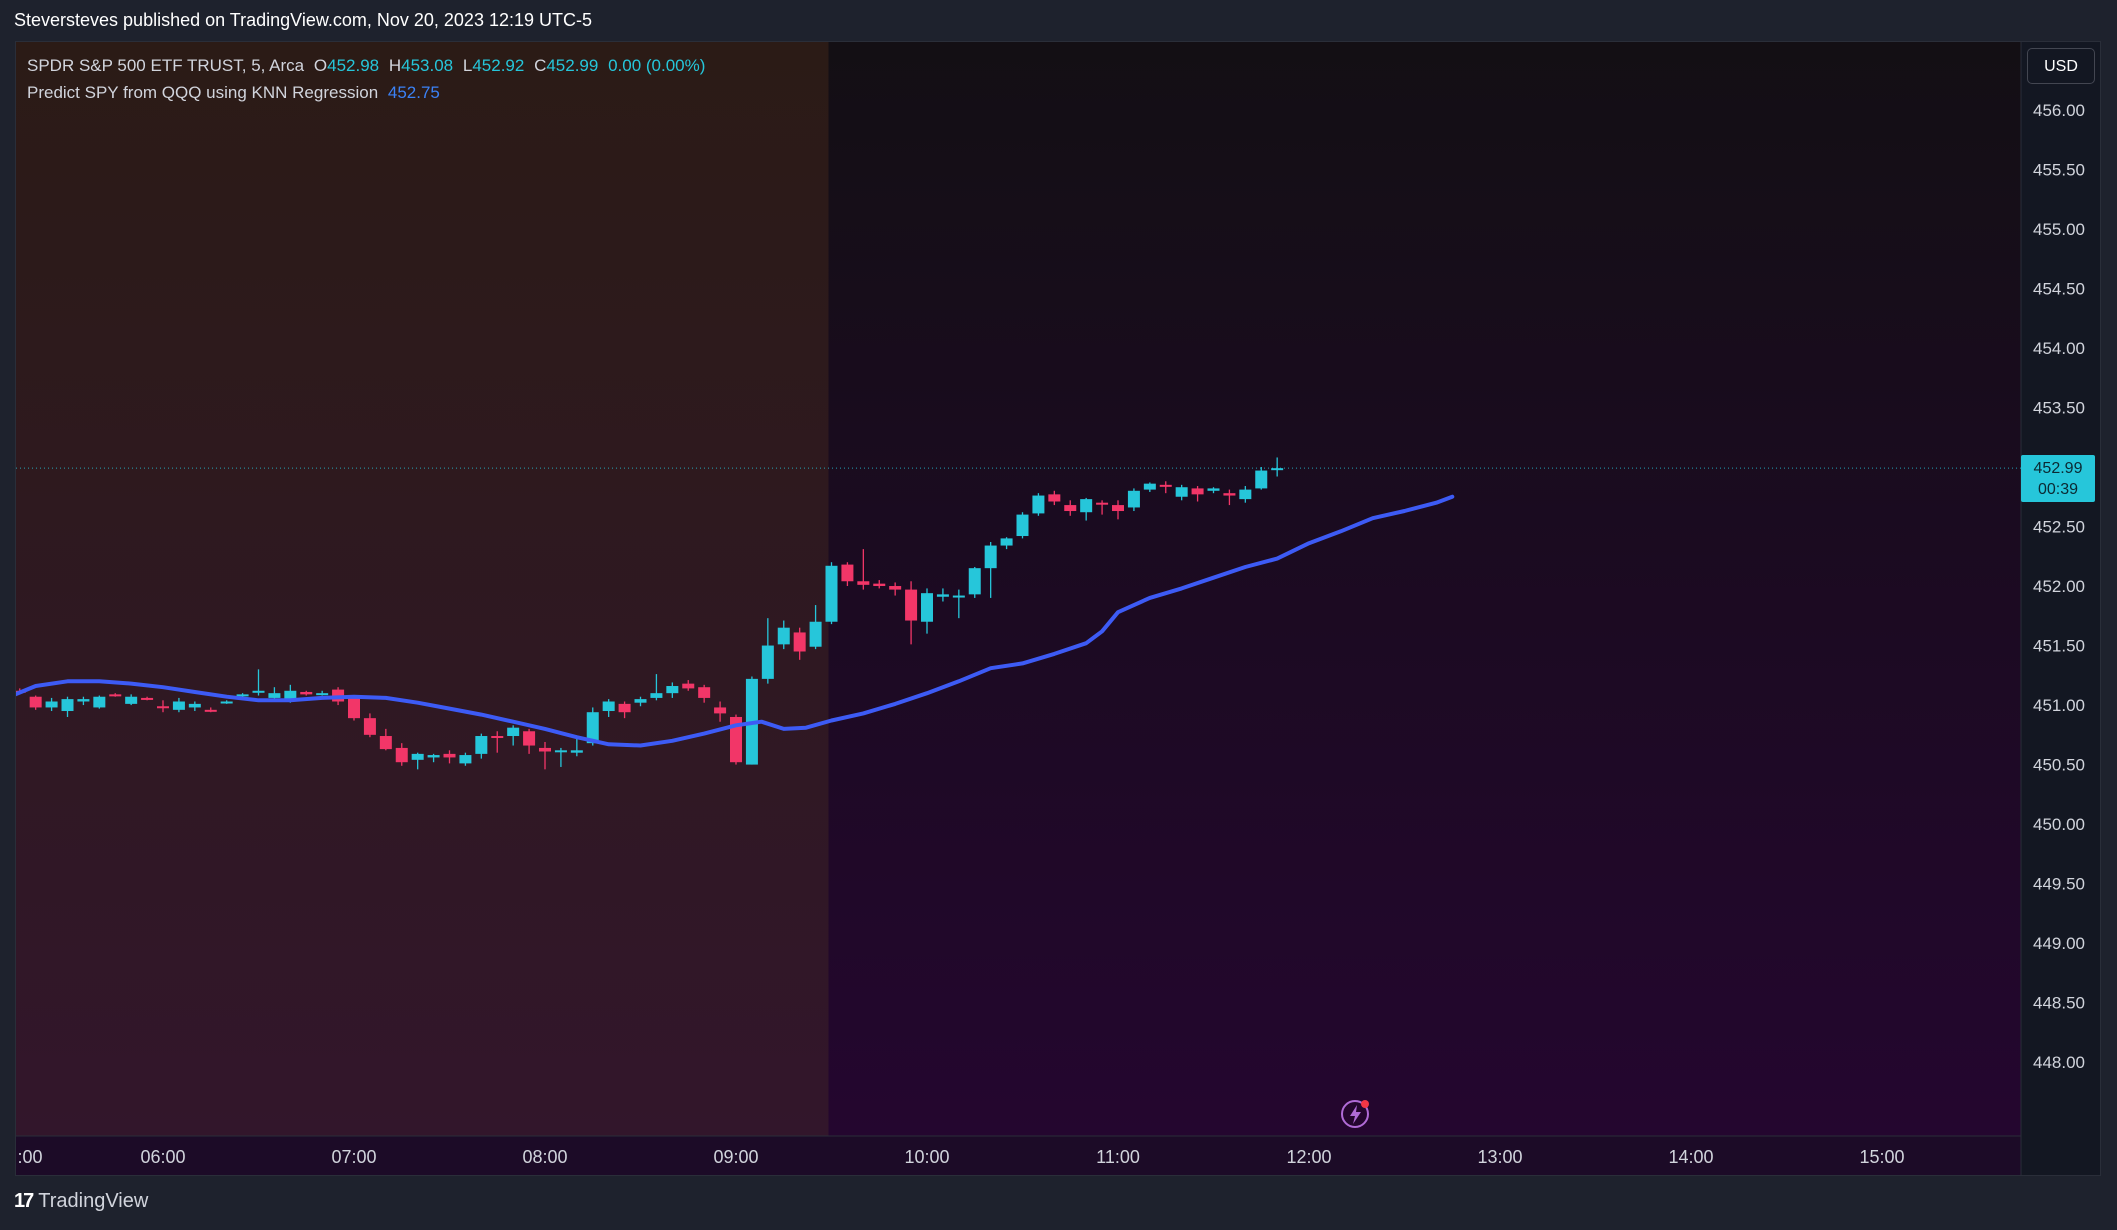 This screenshot has width=2117, height=1230. What do you see at coordinates (353, 1157) in the screenshot?
I see `x-tick-label: 07:00` at bounding box center [353, 1157].